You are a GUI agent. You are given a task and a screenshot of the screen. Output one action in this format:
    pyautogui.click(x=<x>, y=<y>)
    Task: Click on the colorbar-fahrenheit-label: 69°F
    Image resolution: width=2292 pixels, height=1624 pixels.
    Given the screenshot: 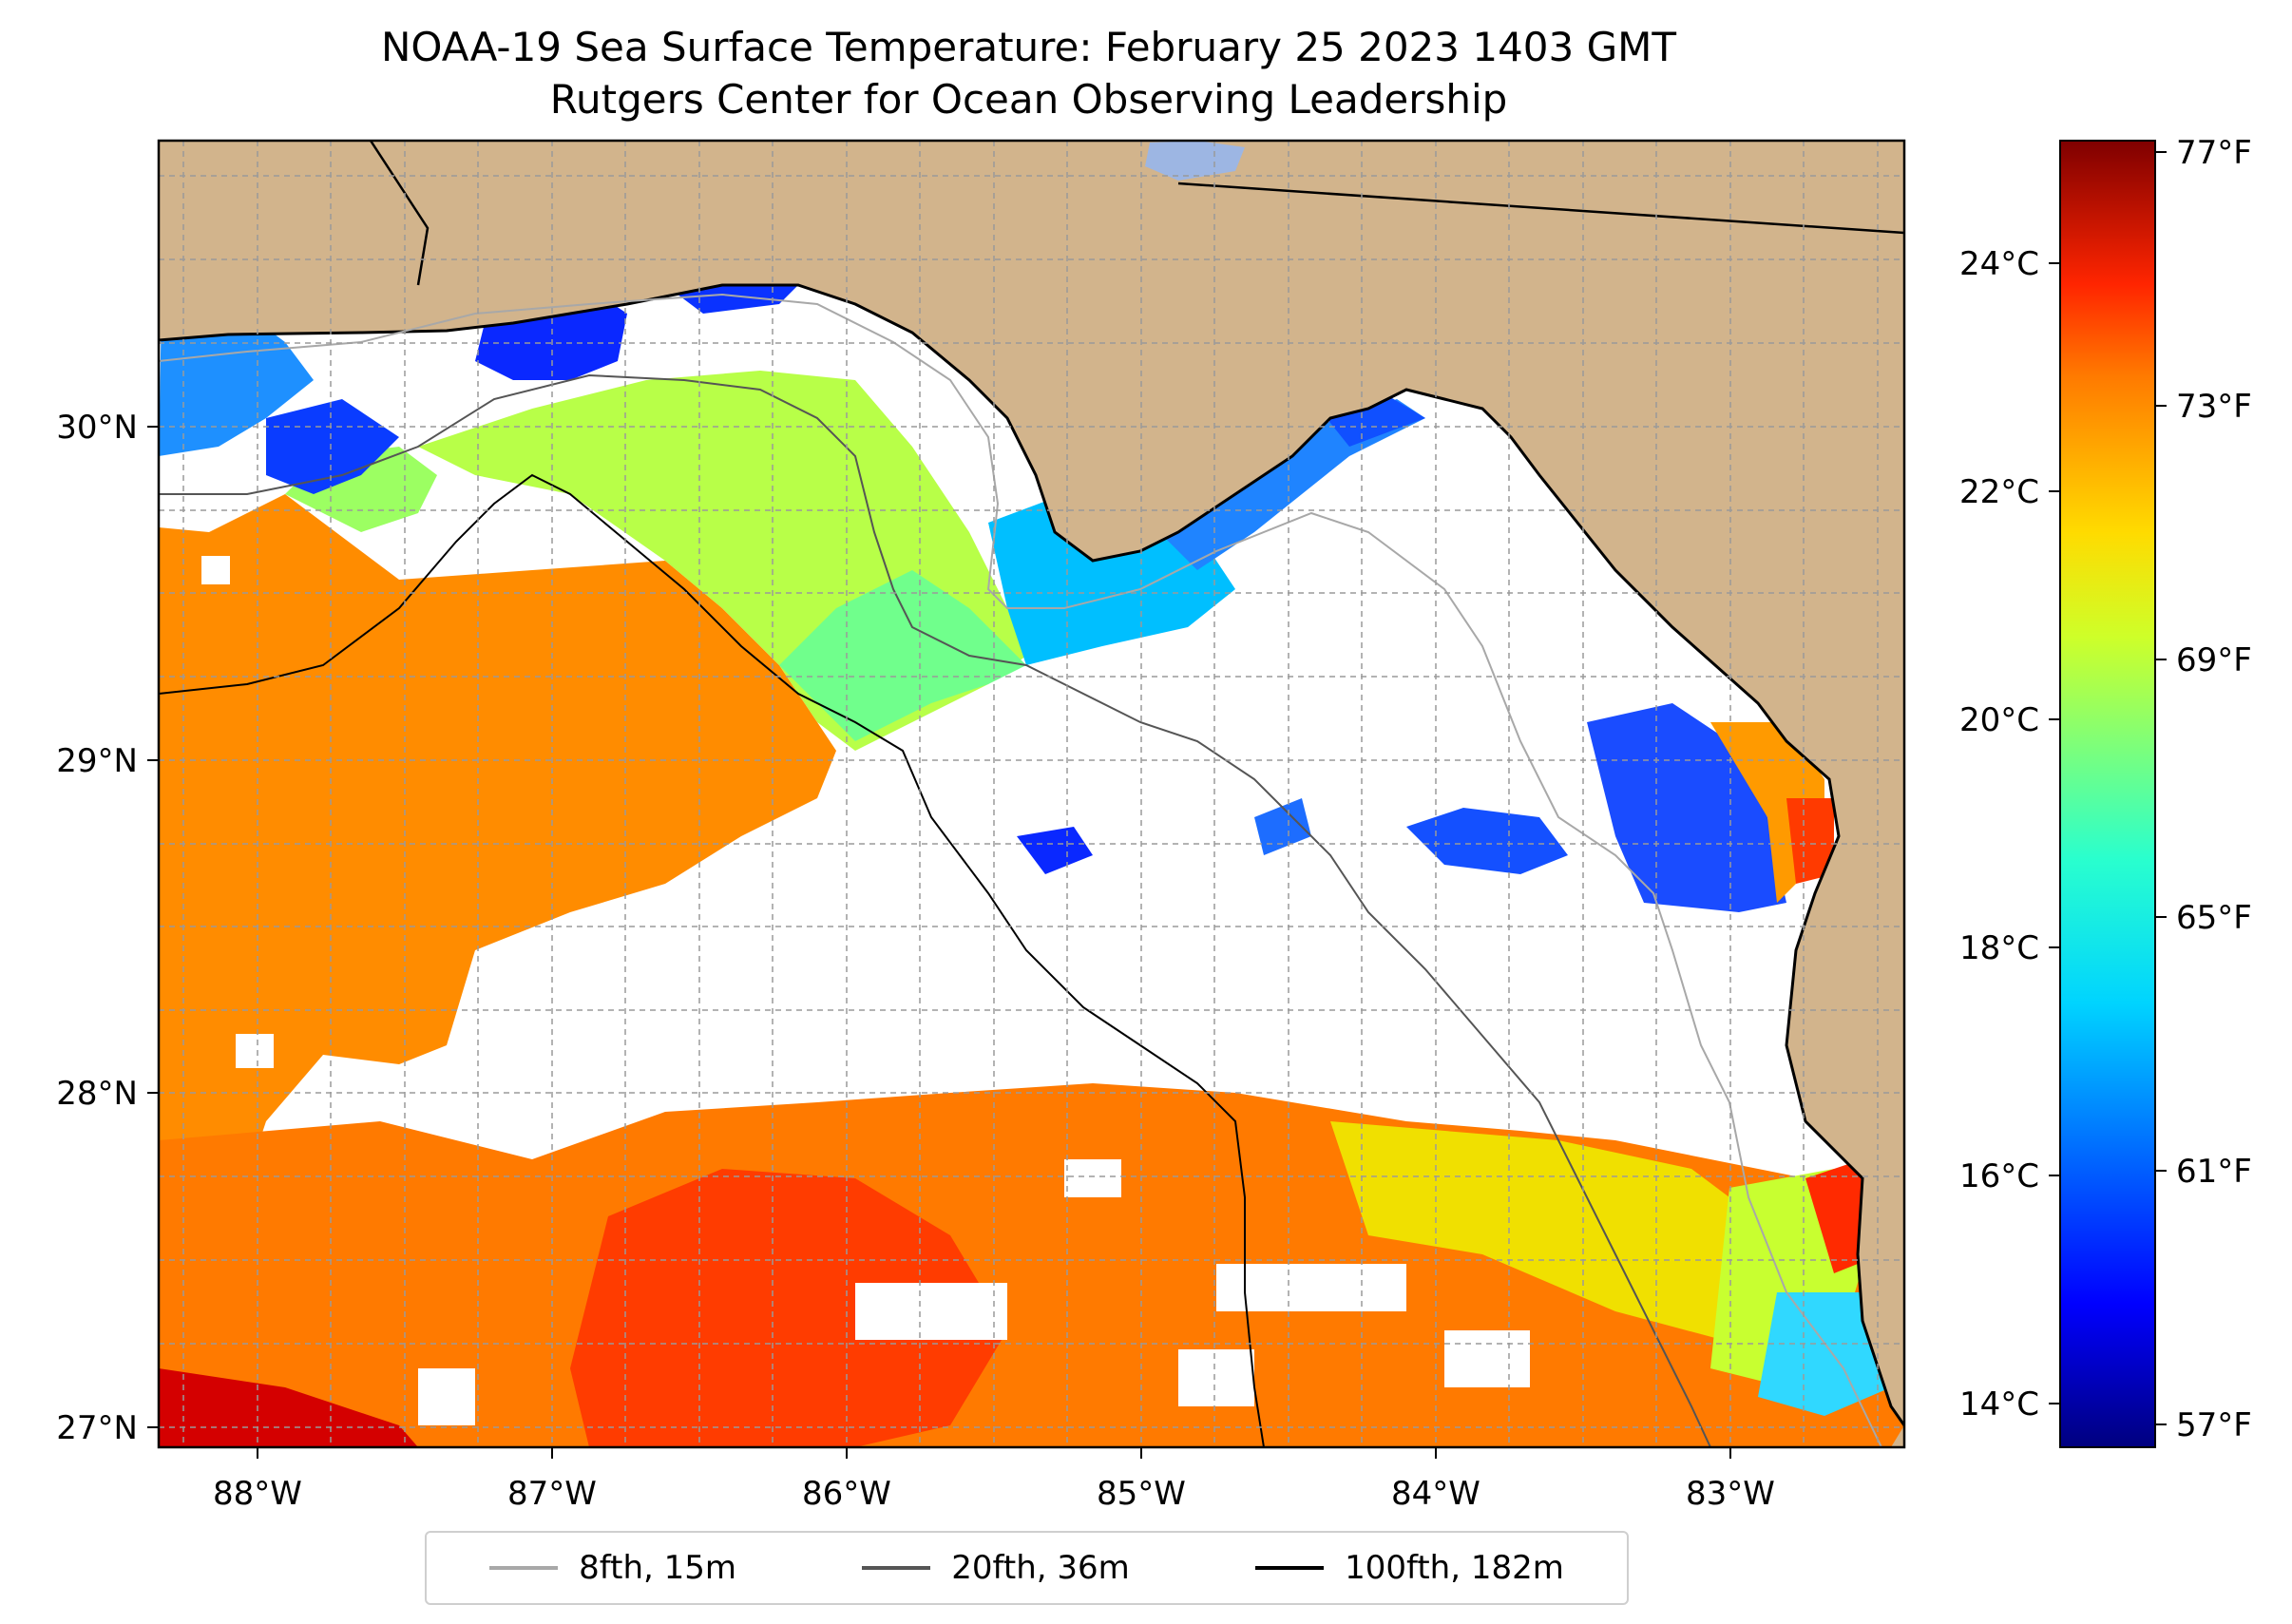 What is the action you would take?
    pyautogui.click(x=2214, y=660)
    